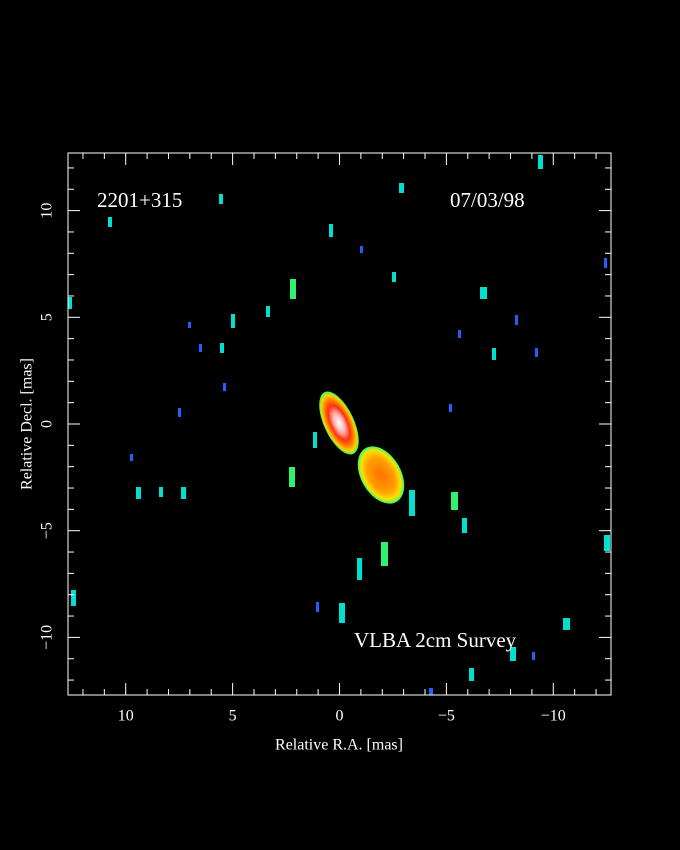  What do you see at coordinates (553, 716) in the screenshot?
I see `x-tick-label: −10` at bounding box center [553, 716].